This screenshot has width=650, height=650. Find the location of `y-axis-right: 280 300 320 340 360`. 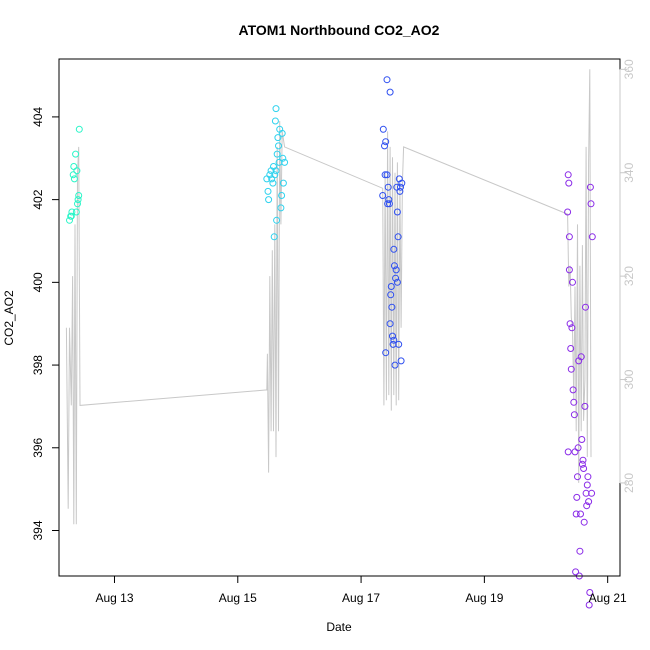

y-axis-right: 280 300 320 340 360 is located at coordinates (627, 276).